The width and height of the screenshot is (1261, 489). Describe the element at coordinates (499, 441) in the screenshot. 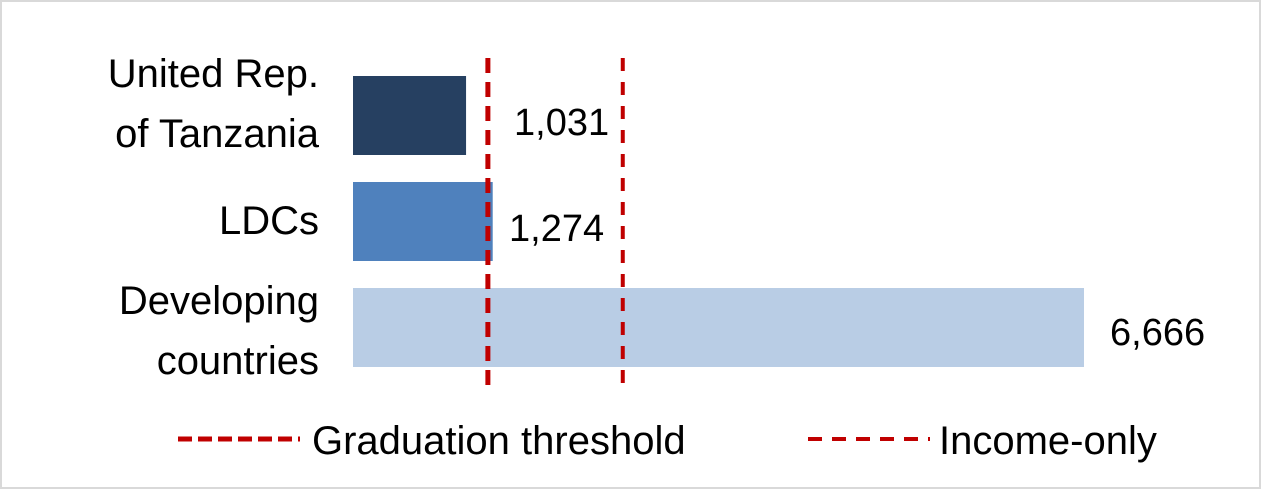

I see `legend-label-0: Graduation threshold` at that location.